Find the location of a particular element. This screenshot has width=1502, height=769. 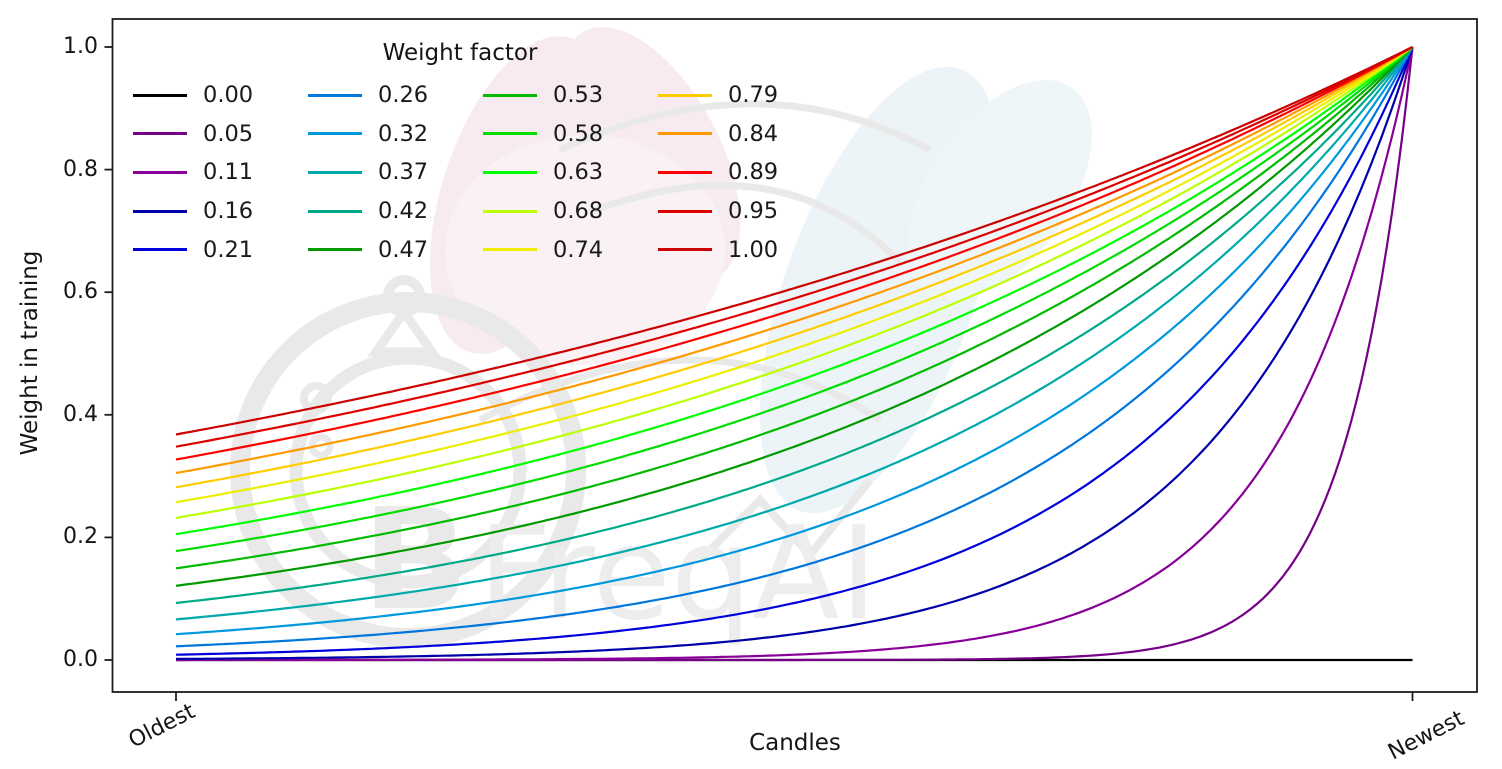

legend-entry: 0.11 is located at coordinates (220, 172).